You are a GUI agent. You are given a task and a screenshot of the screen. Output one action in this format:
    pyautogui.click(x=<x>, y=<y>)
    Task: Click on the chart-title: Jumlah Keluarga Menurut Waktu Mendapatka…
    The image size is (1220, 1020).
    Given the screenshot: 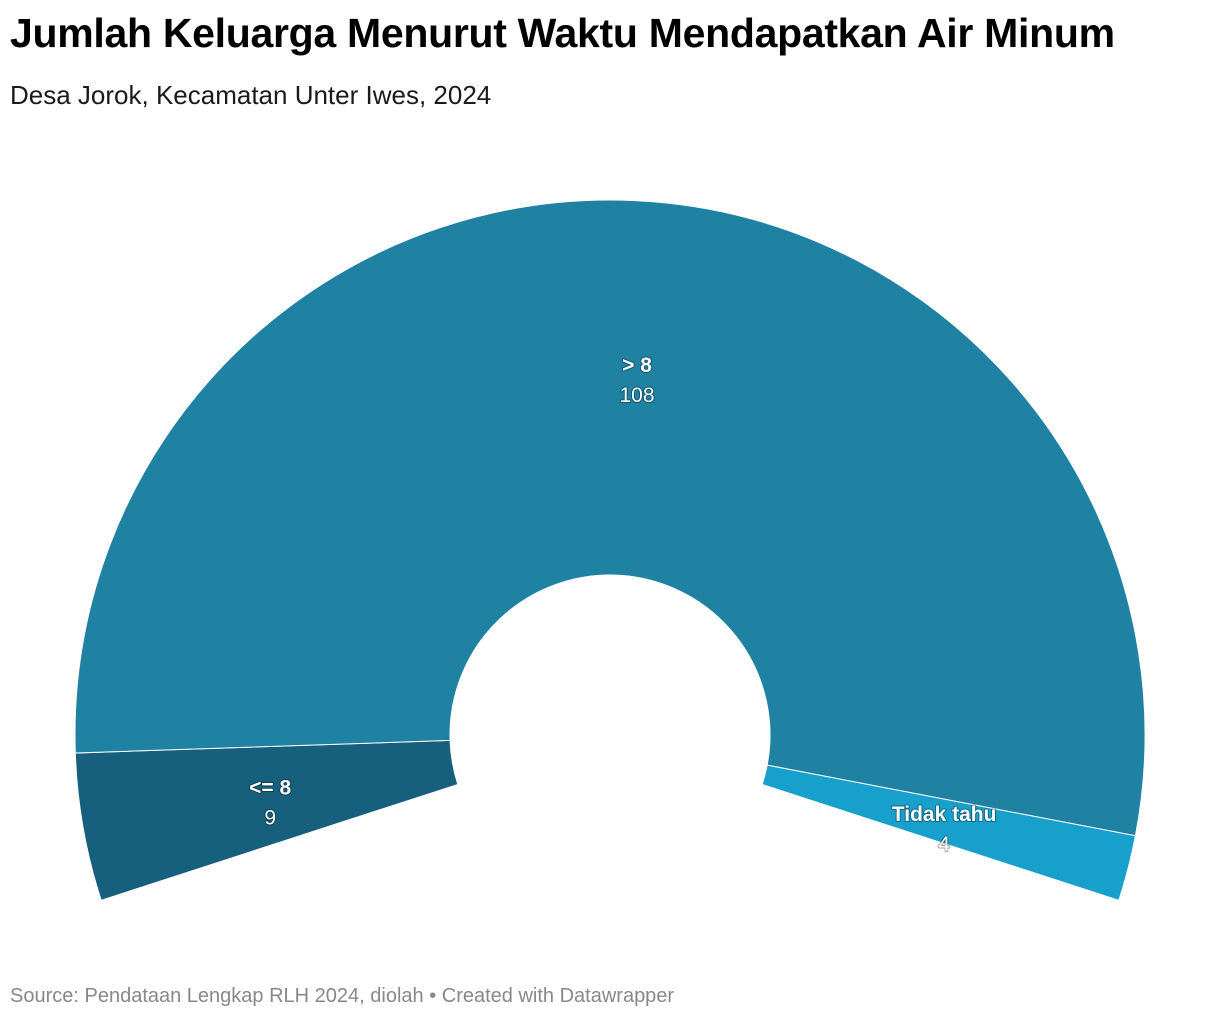 What is the action you would take?
    pyautogui.click(x=562, y=33)
    